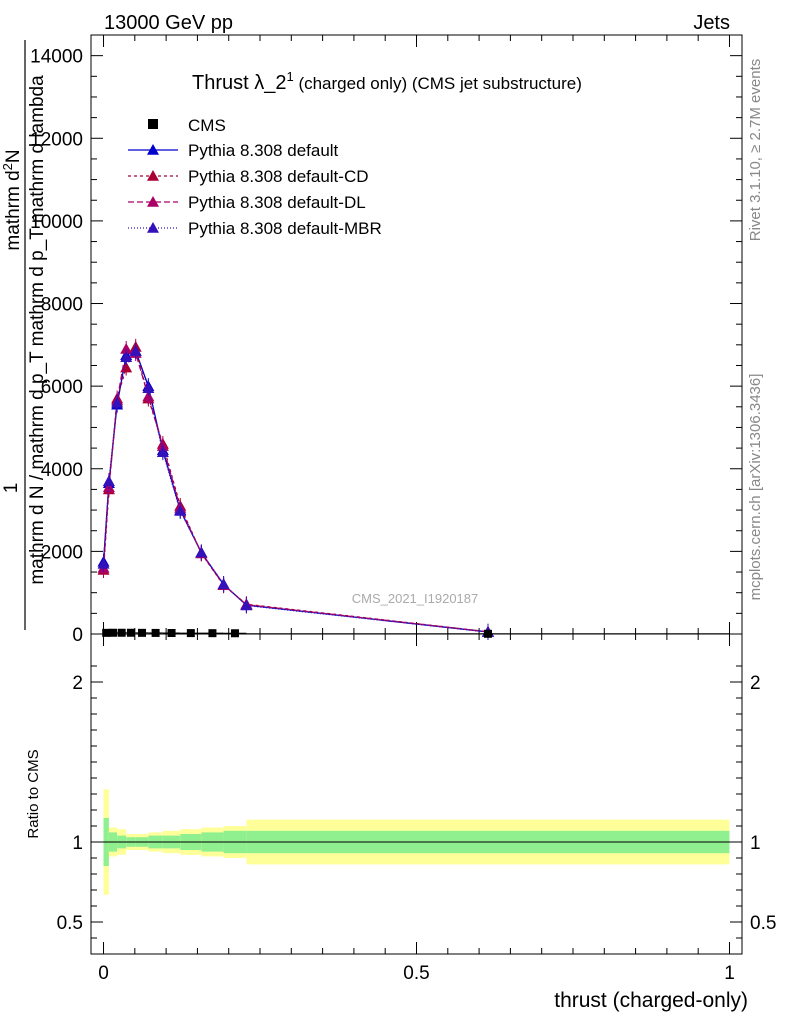 This screenshot has width=786, height=1024. I want to click on legend-label: Pythia 8.308 default, so click(263, 150).